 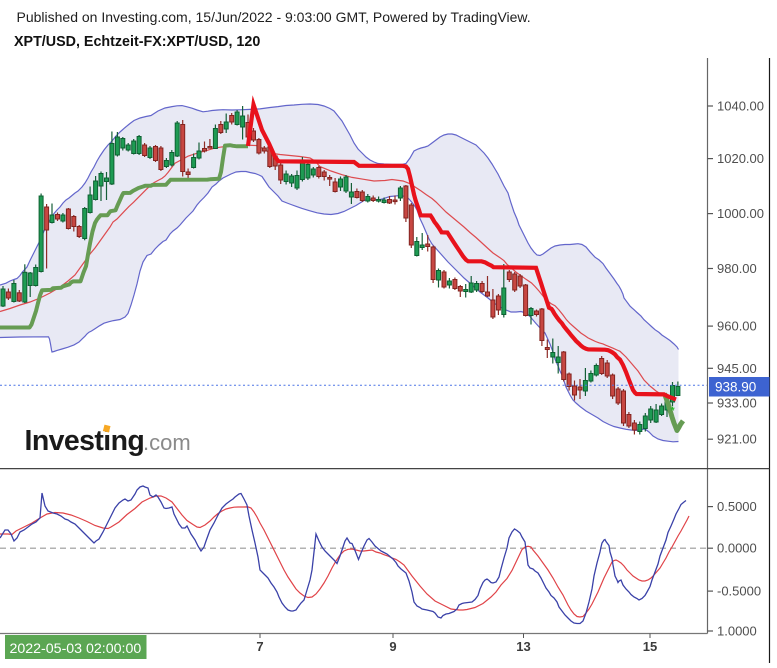 I want to click on svg-text:XPT/USD, Echtzeit-FX:XPT/USD,: XPT/USD, Echtzeit-FX:XPT/USD, 120, so click(x=137, y=42).